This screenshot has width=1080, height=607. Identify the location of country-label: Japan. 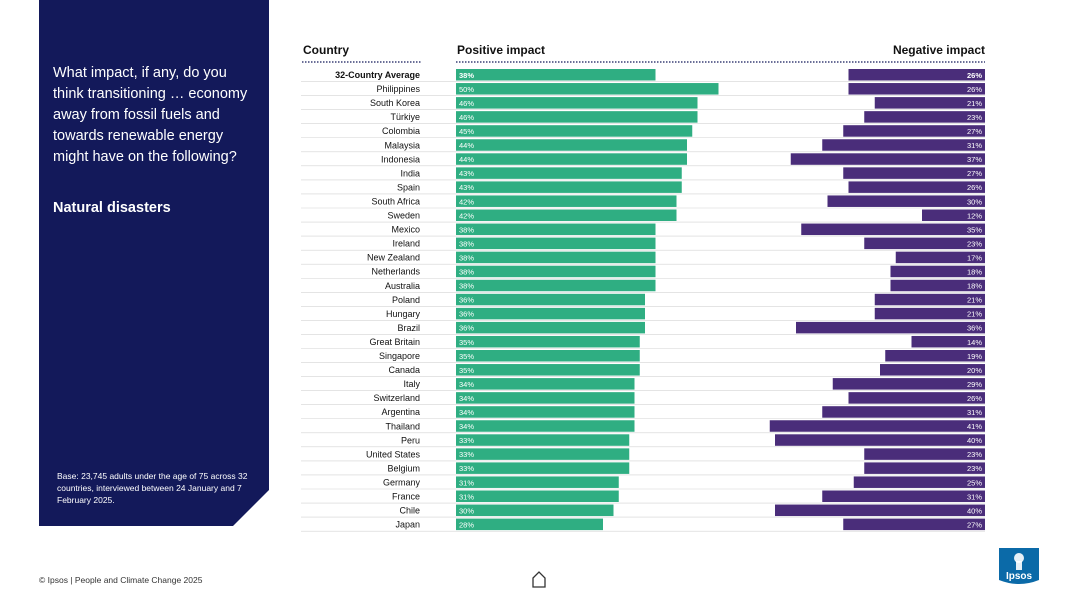
(407, 525).